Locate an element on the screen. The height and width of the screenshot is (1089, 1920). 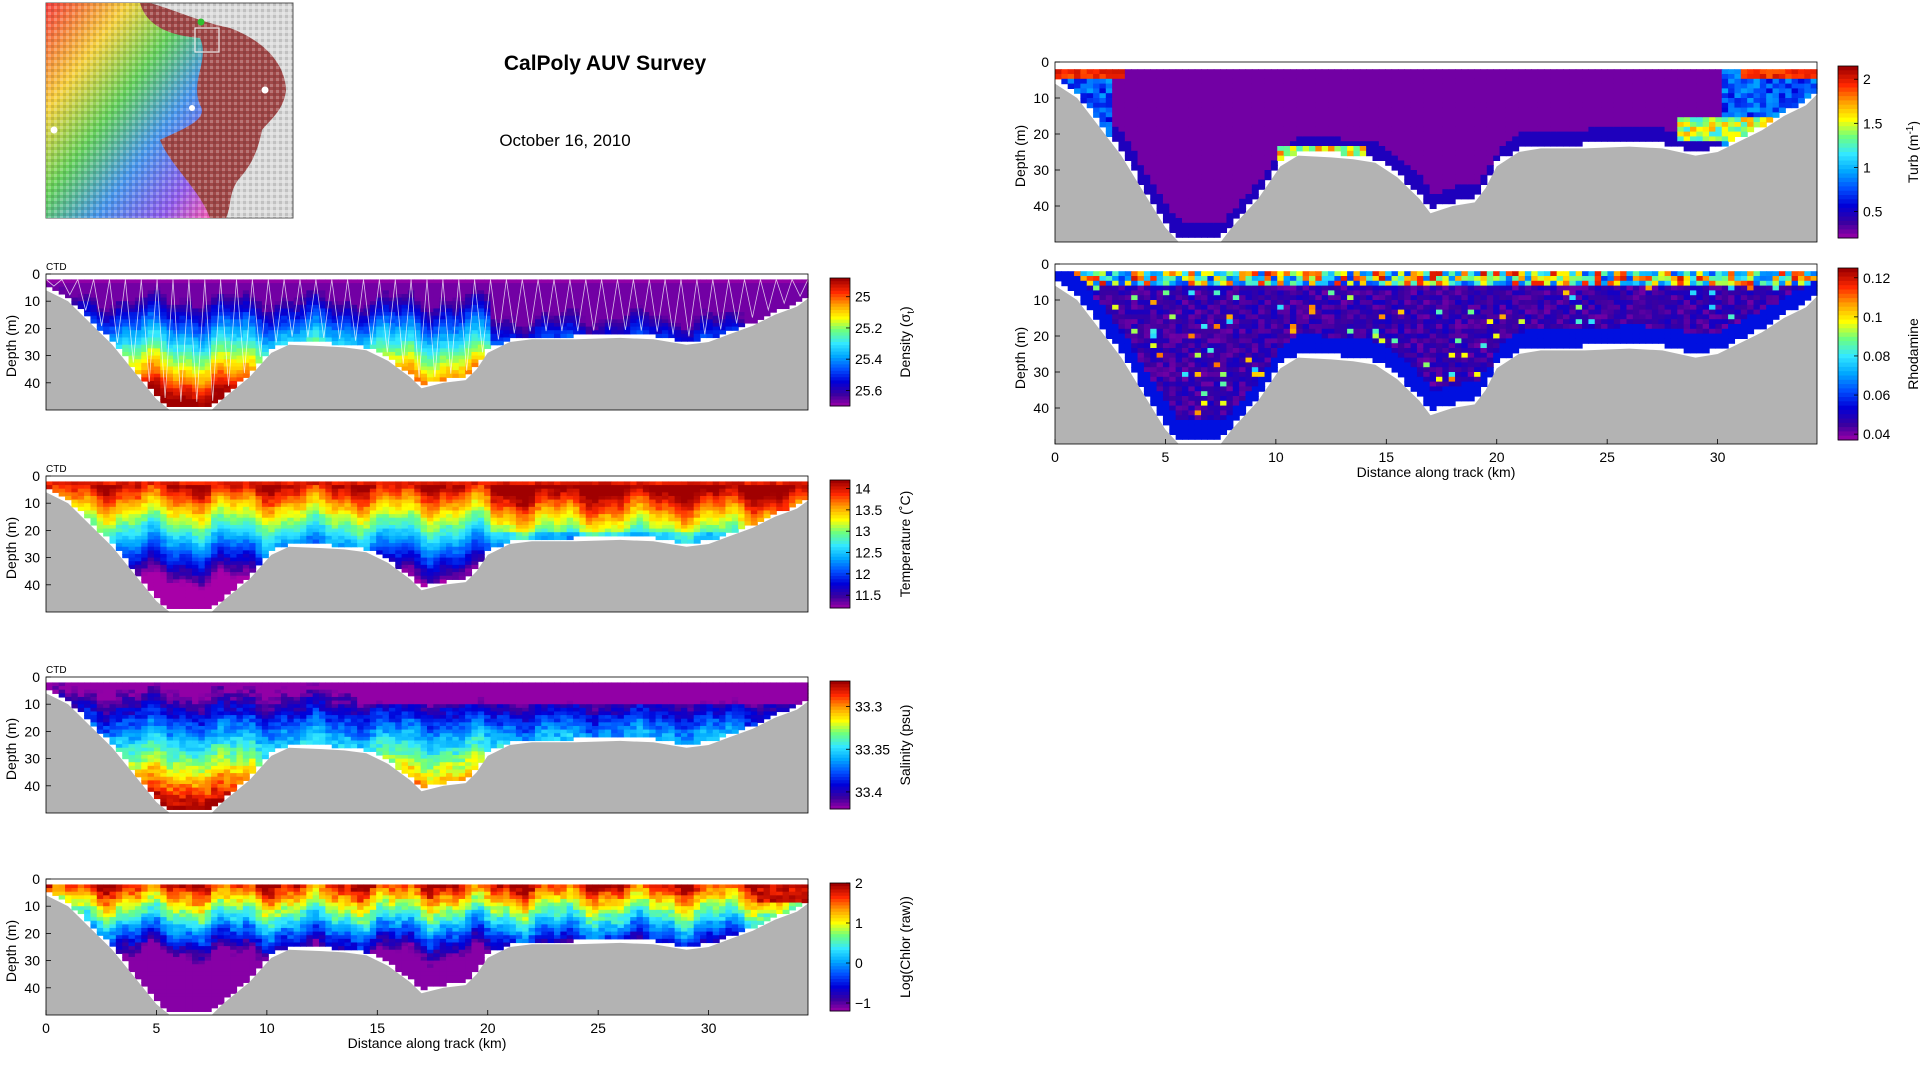
colorbar-tick-label: 33.4 is located at coordinates (868, 792).